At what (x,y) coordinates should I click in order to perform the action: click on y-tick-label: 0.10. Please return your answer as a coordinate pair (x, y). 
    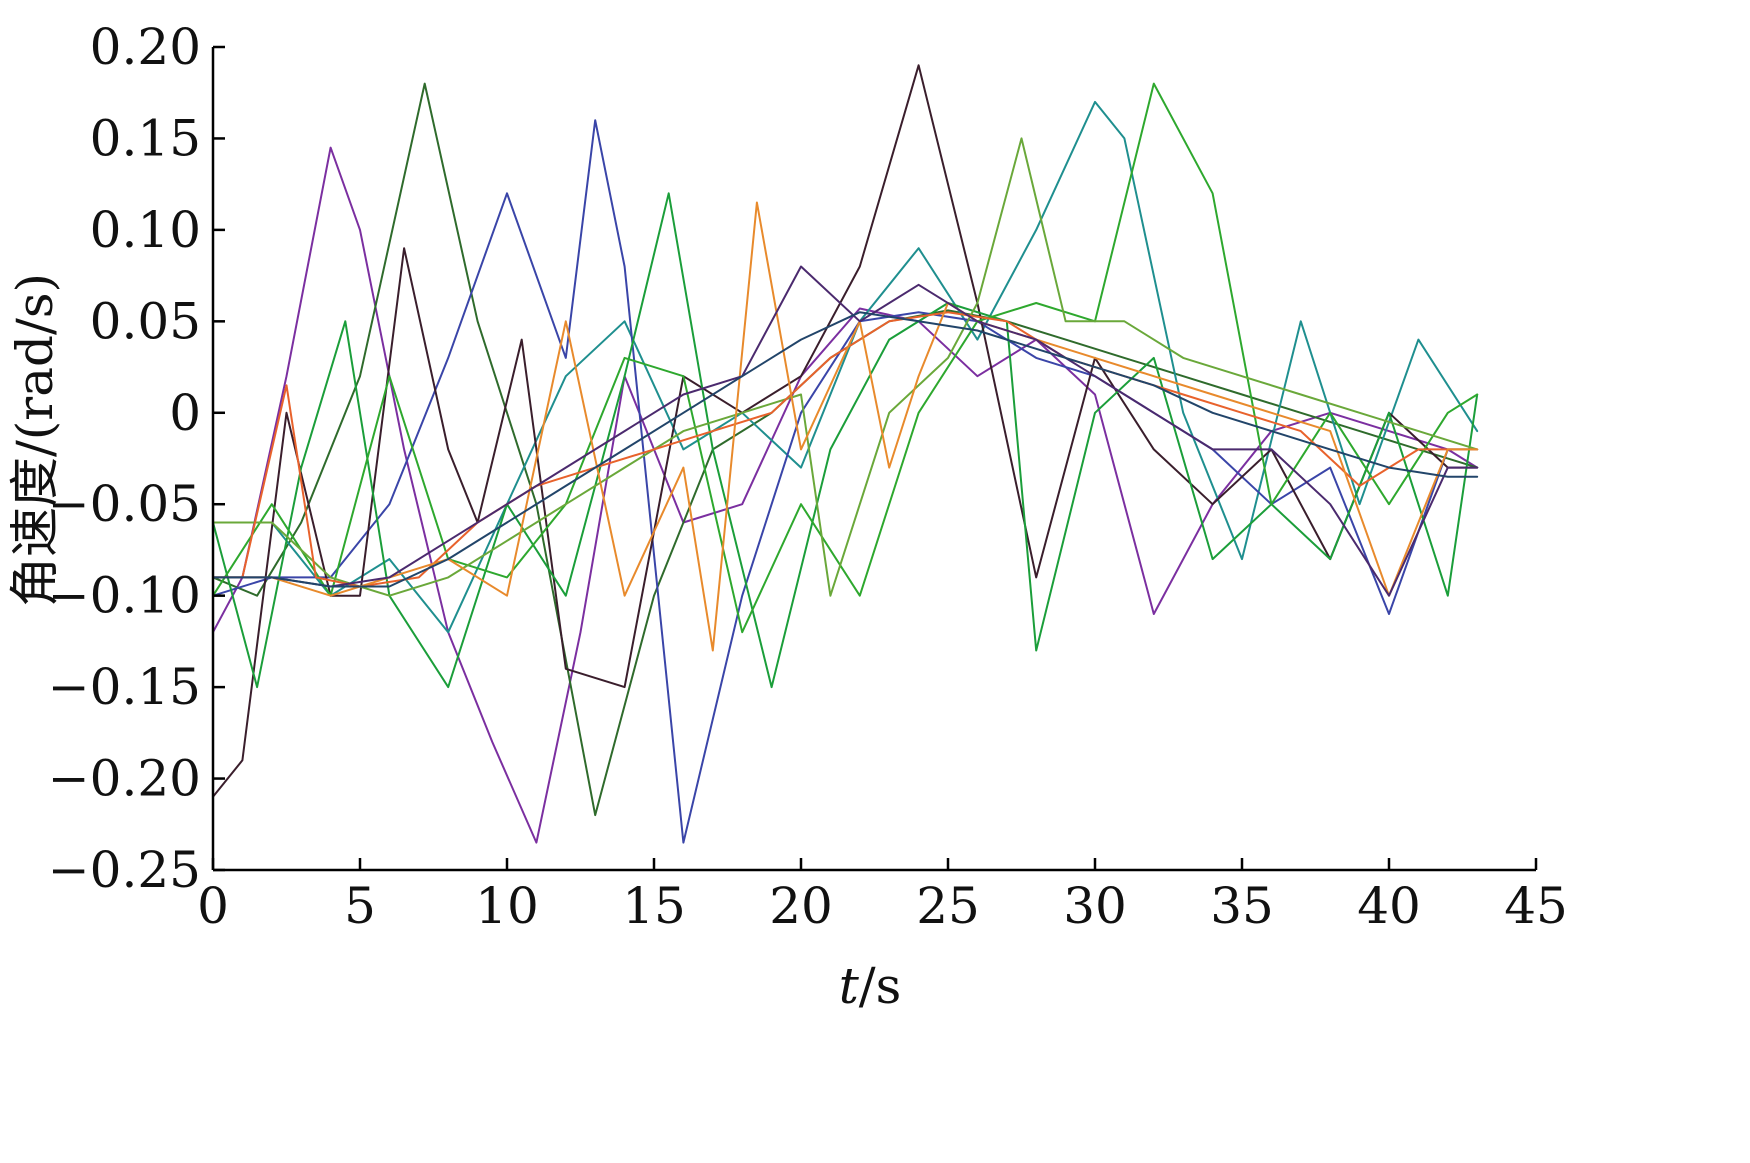
    Looking at the image, I should click on (145, 230).